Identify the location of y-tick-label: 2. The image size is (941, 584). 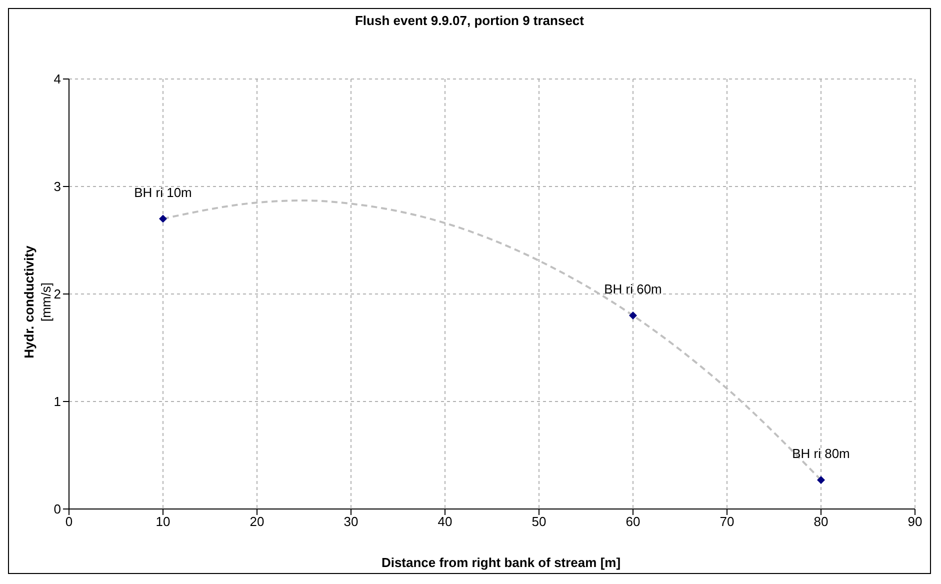
(57, 294).